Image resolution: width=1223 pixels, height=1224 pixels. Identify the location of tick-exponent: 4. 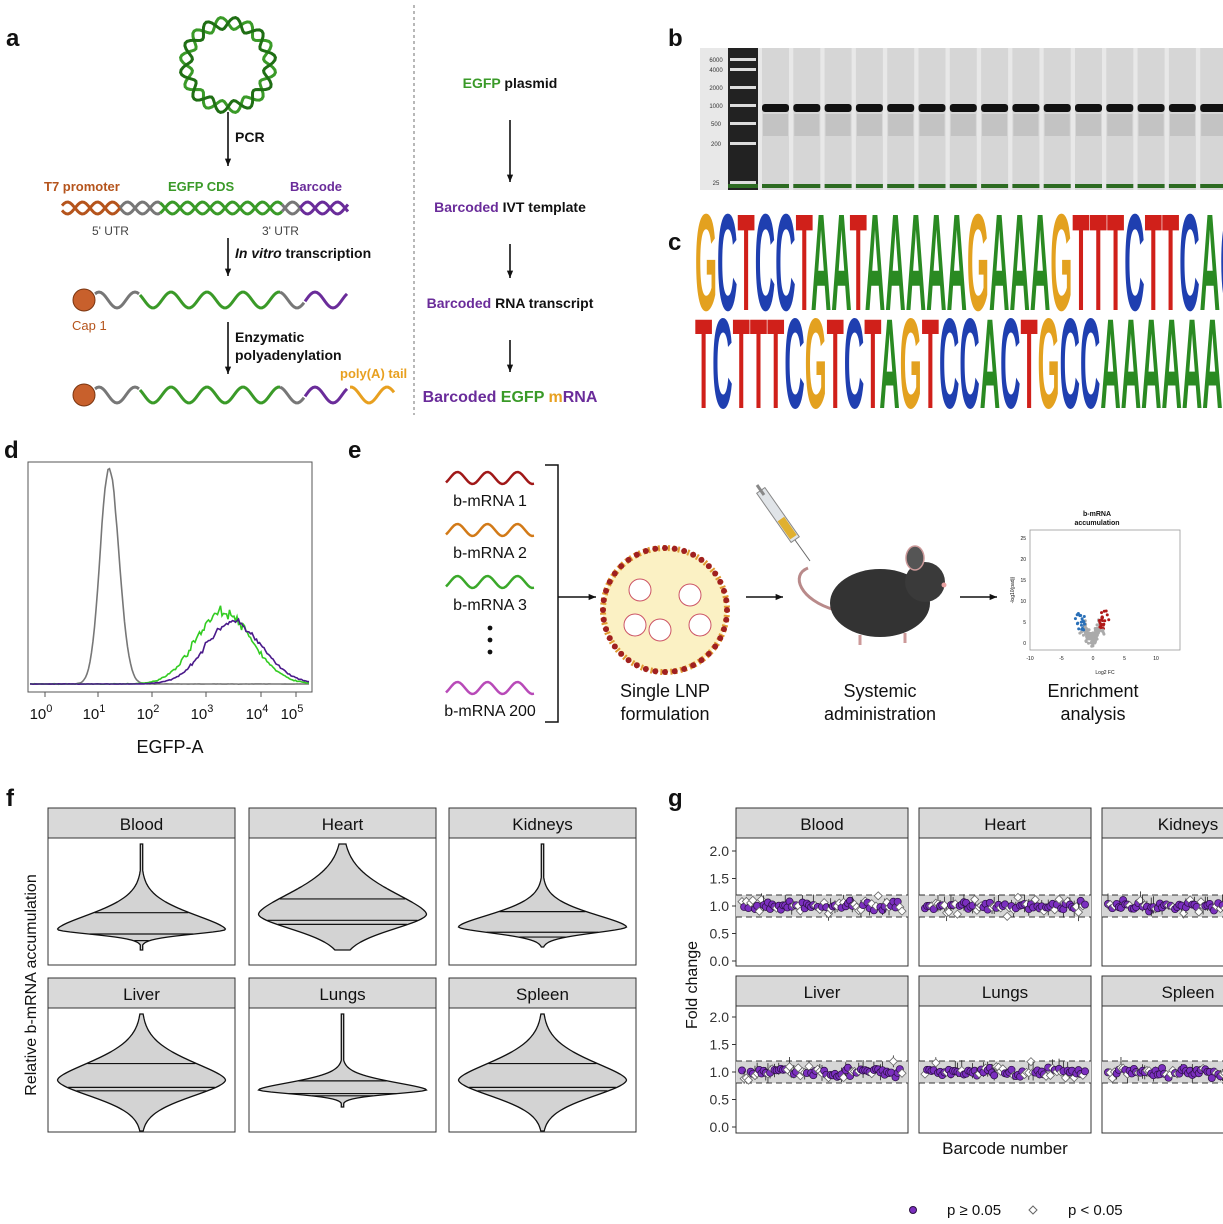
(265, 709).